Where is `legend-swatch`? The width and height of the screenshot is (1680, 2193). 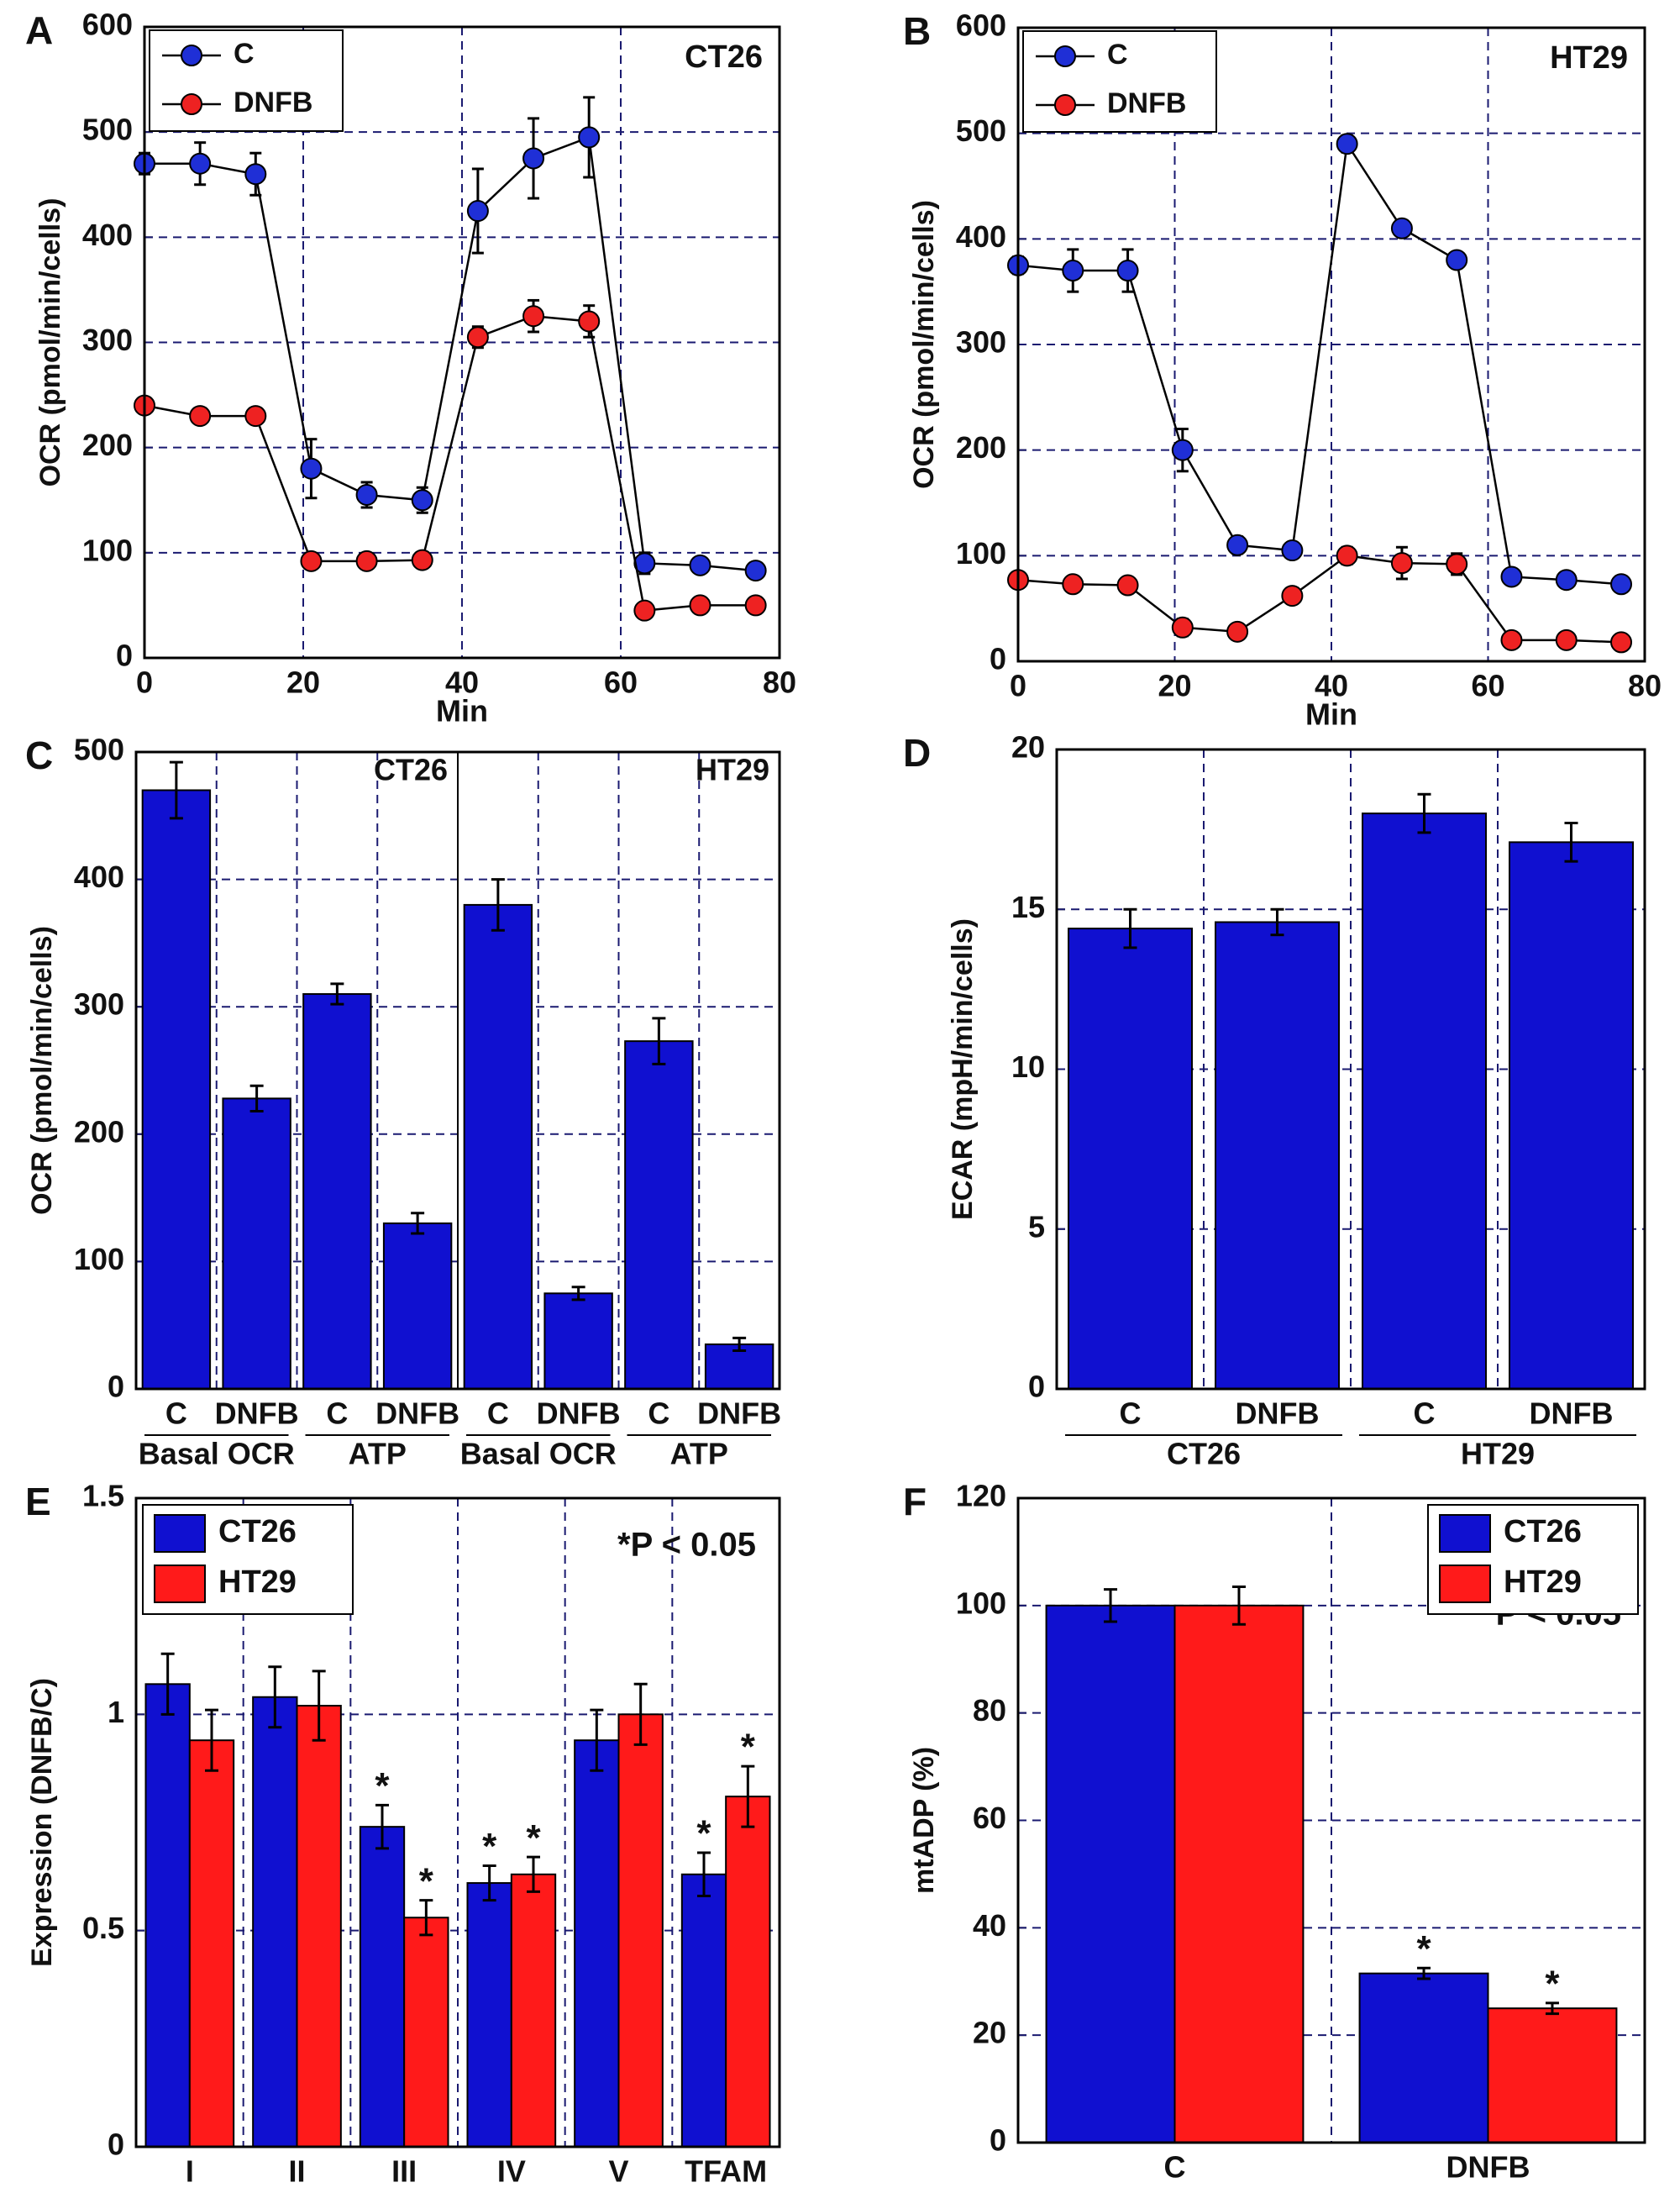 legend-swatch is located at coordinates (1465, 1584).